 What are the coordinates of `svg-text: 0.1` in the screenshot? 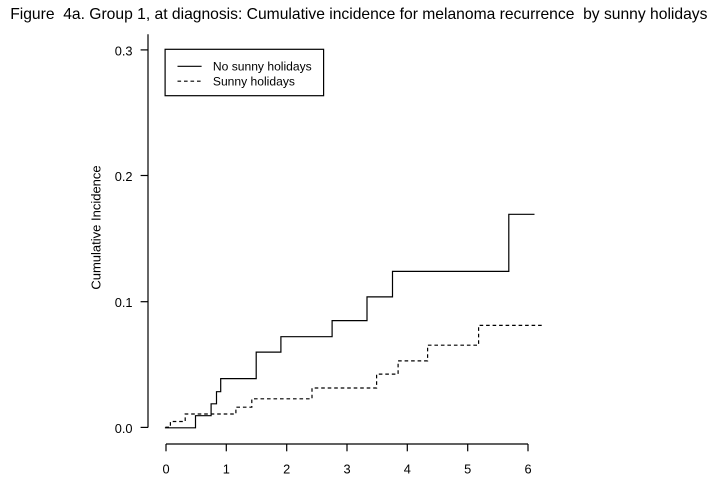 It's located at (124, 302).